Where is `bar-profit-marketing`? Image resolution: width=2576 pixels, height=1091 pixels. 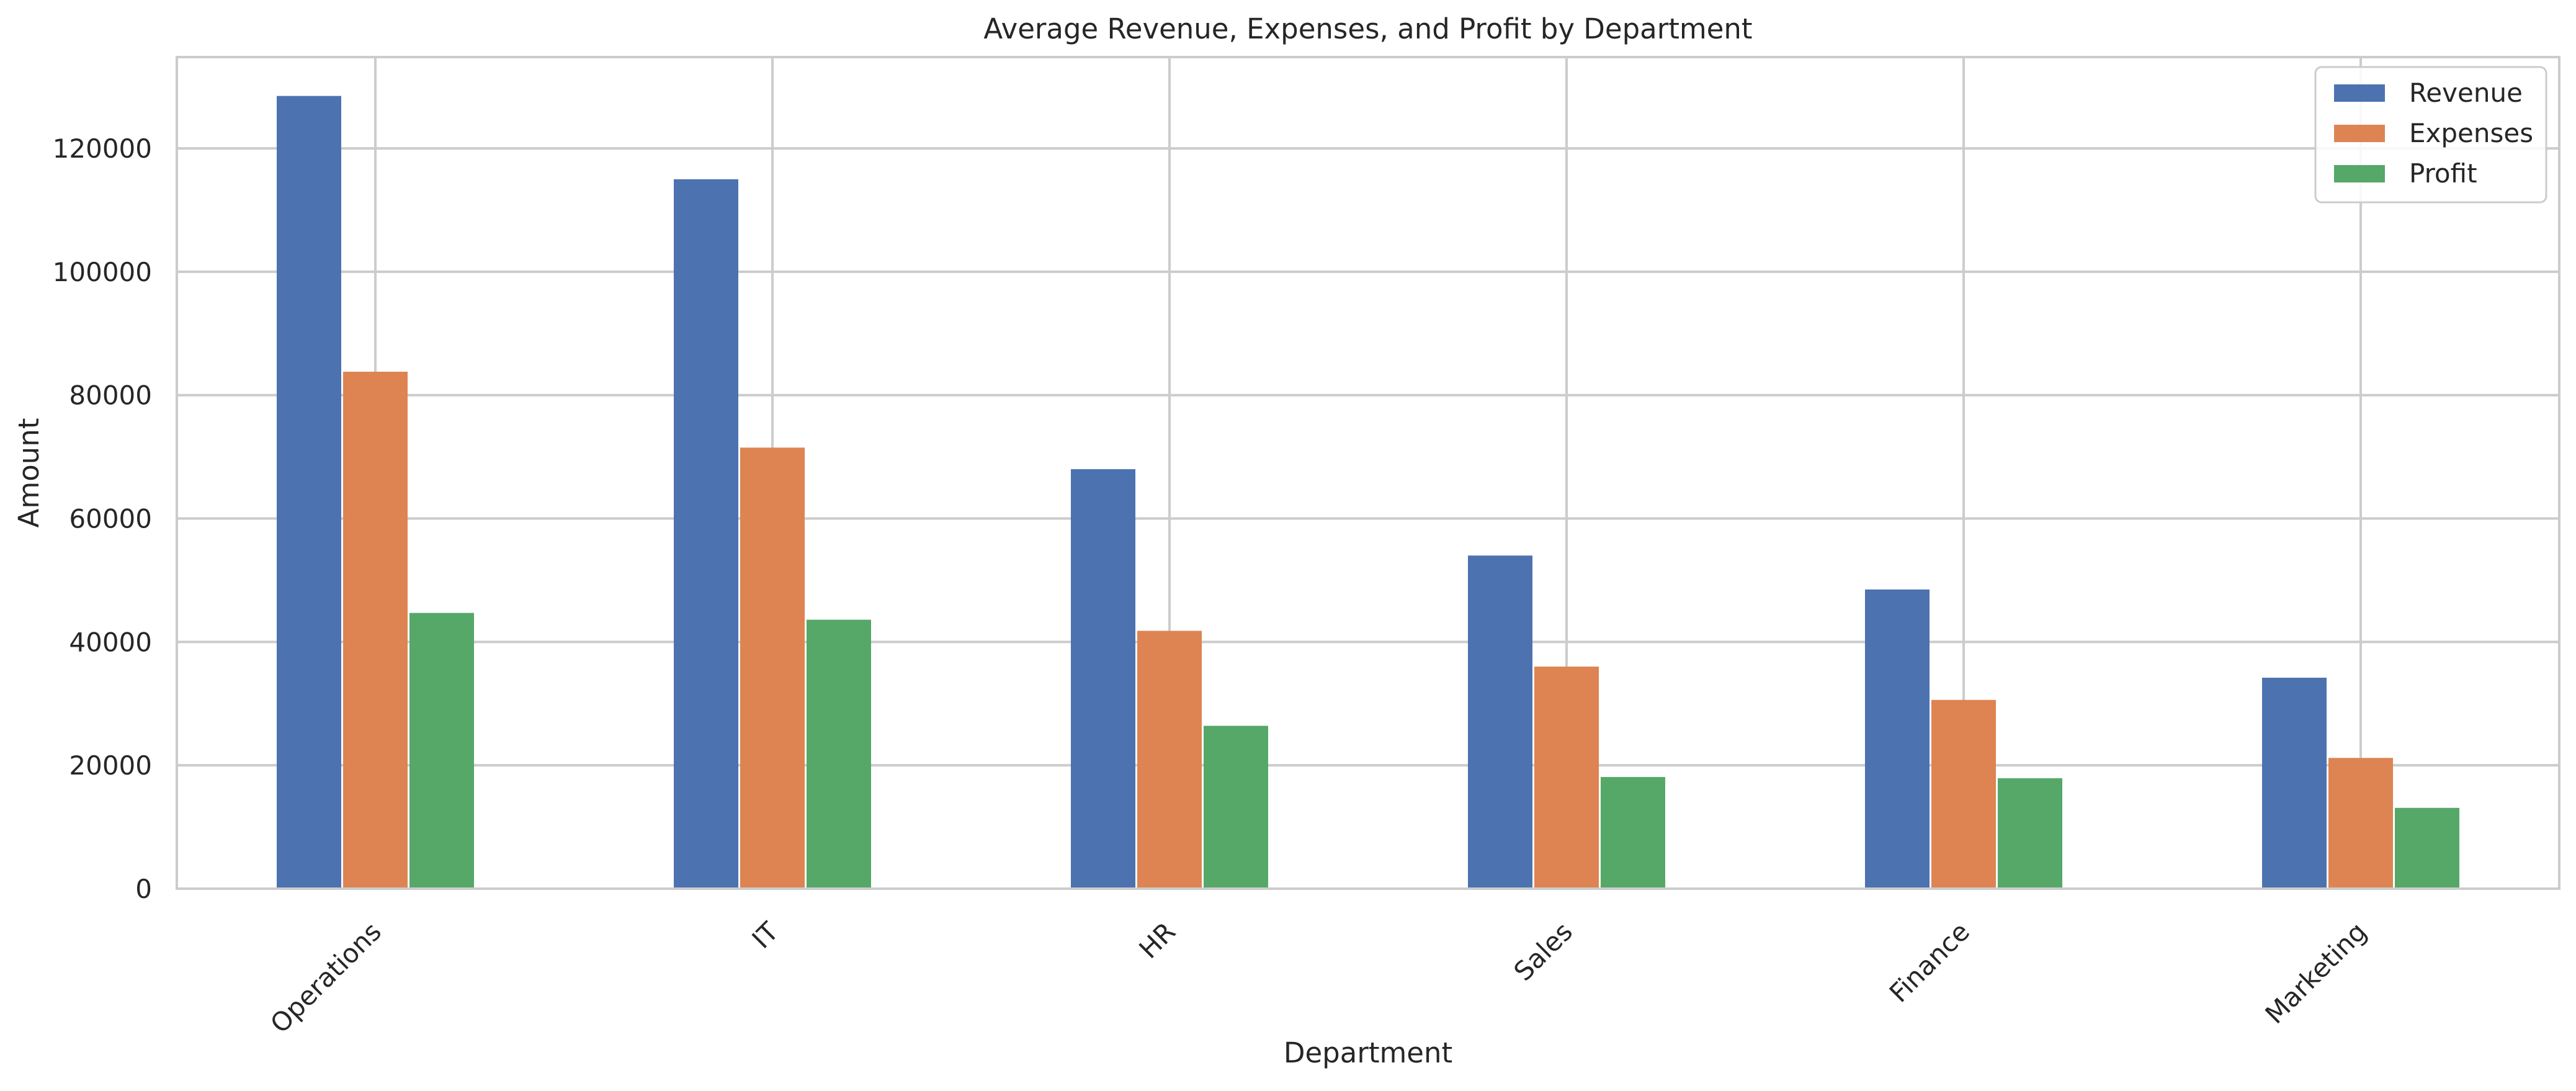
bar-profit-marketing is located at coordinates (2427, 848).